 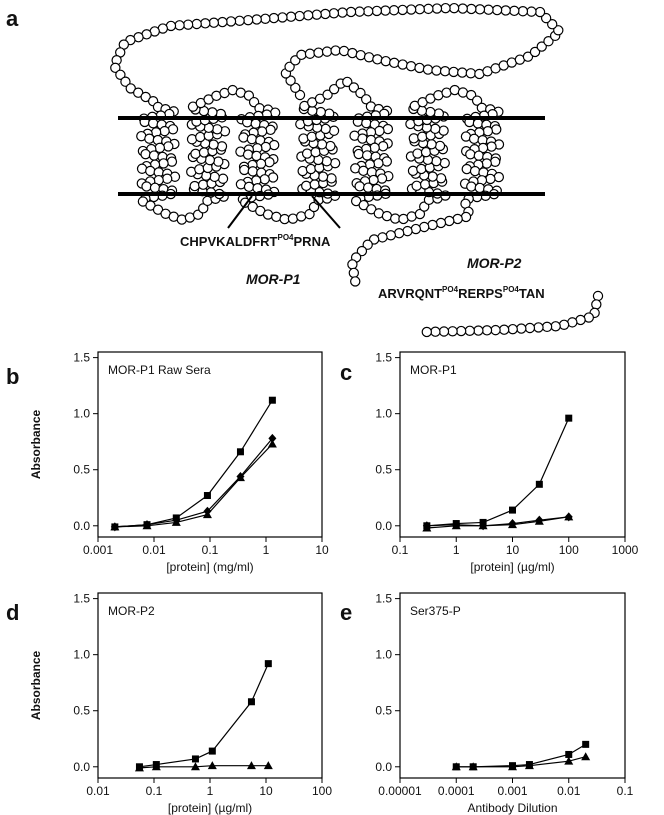 What do you see at coordinates (346, 612) in the screenshot?
I see `panel-label: e` at bounding box center [346, 612].